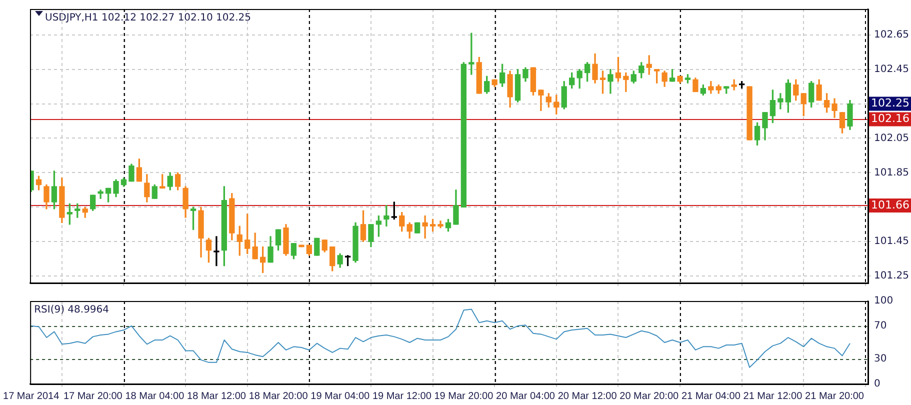 The image size is (911, 405). Describe the element at coordinates (891, 34) in the screenshot. I see `y-tick-label: 102.65` at that location.